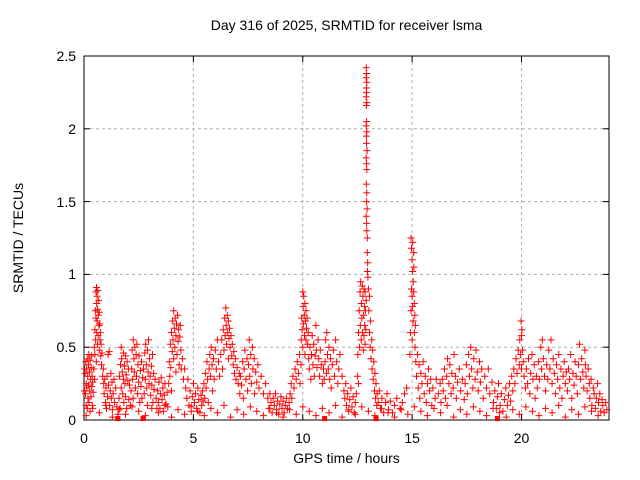 This screenshot has height=480, width=640. Describe the element at coordinates (72, 420) in the screenshot. I see `y-tick-label: 0` at that location.